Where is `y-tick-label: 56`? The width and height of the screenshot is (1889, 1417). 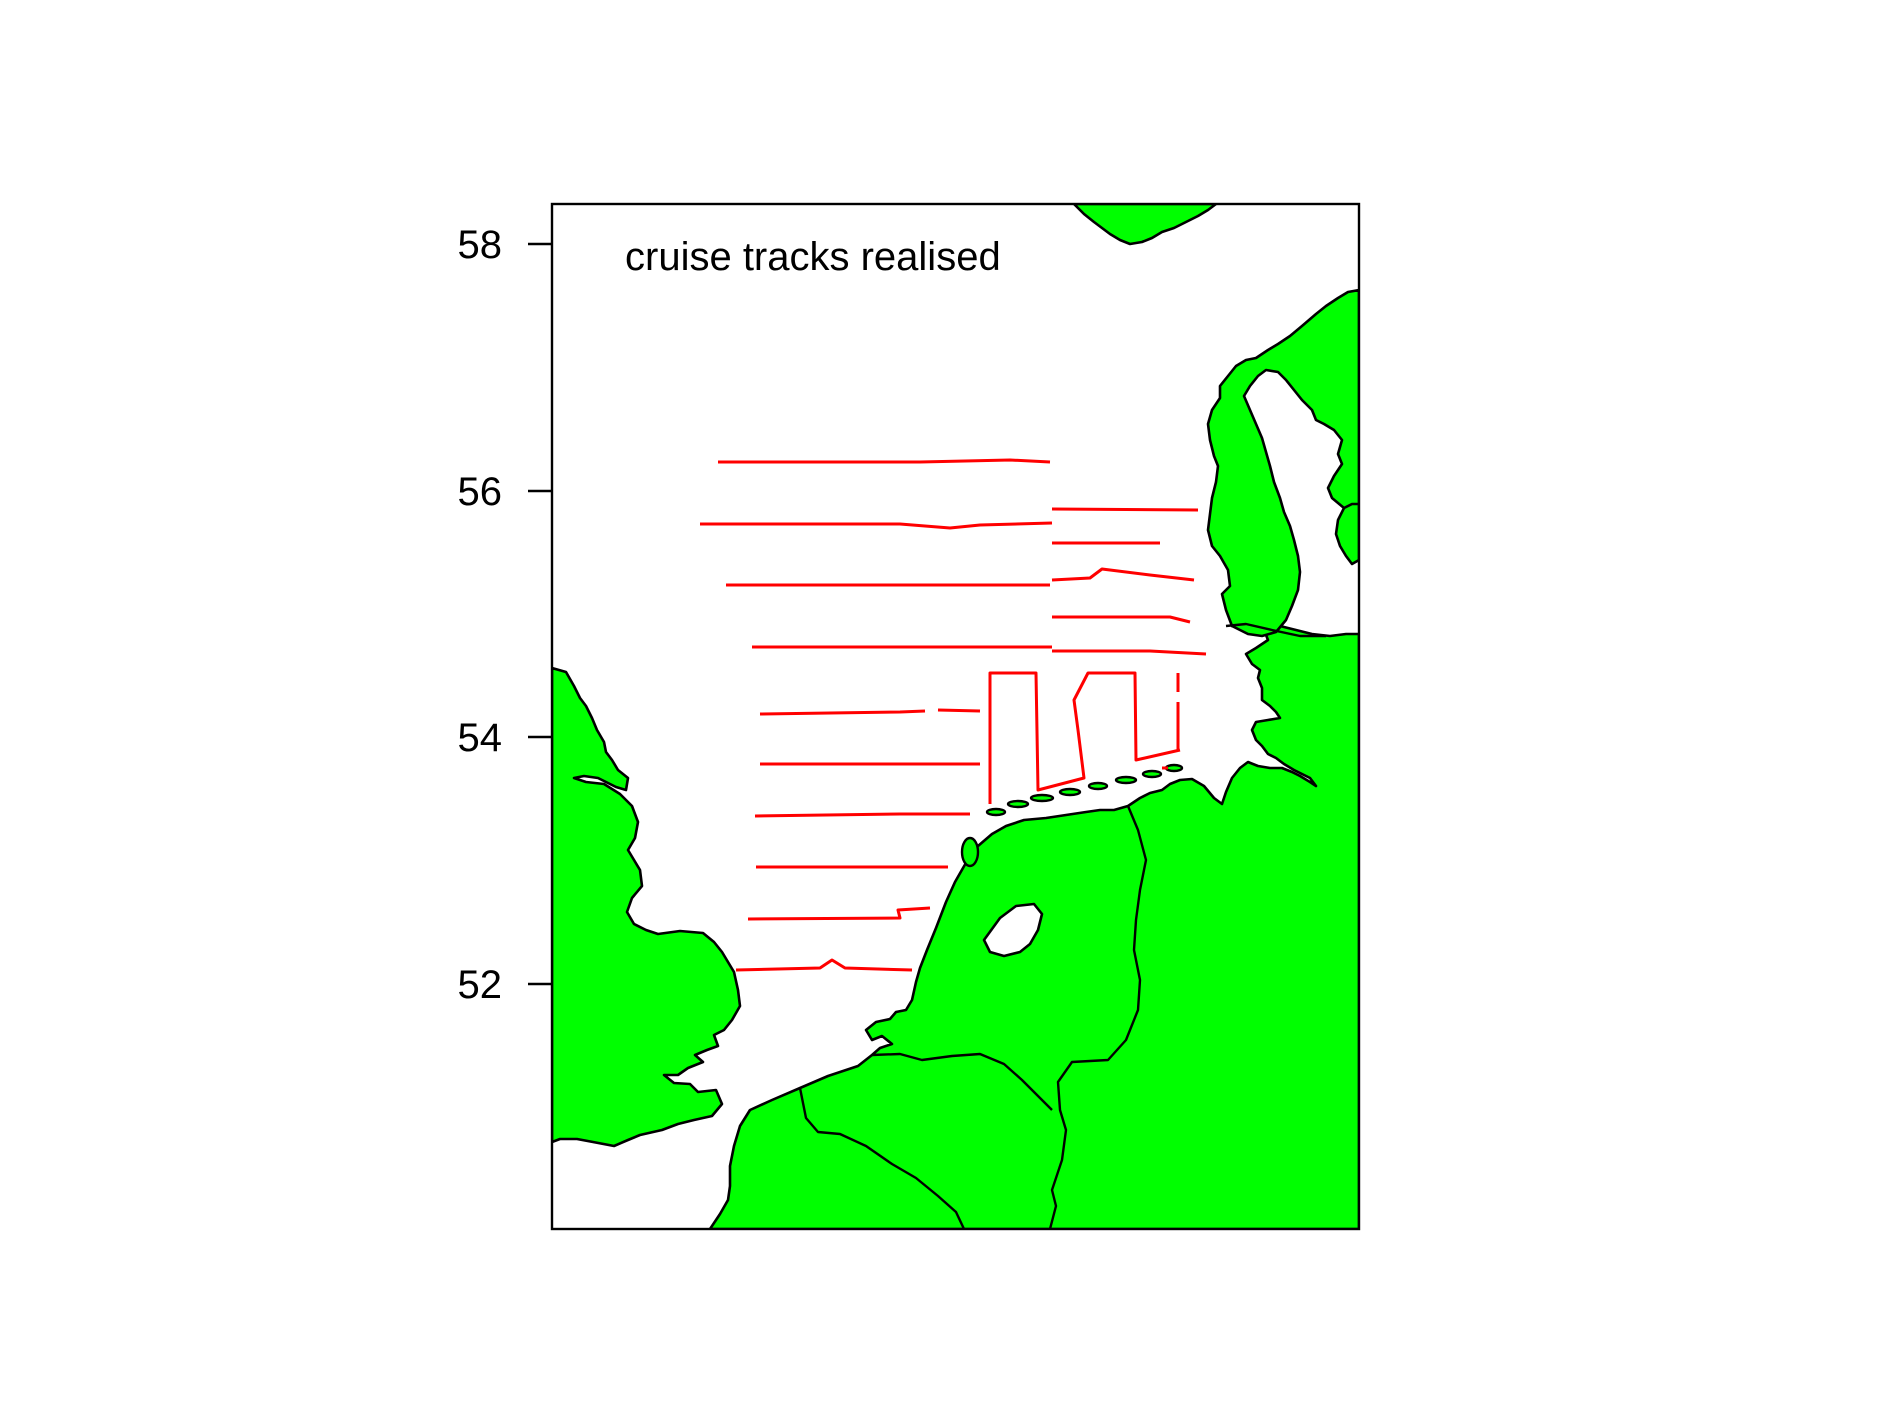 y-tick-label: 56 is located at coordinates (480, 492).